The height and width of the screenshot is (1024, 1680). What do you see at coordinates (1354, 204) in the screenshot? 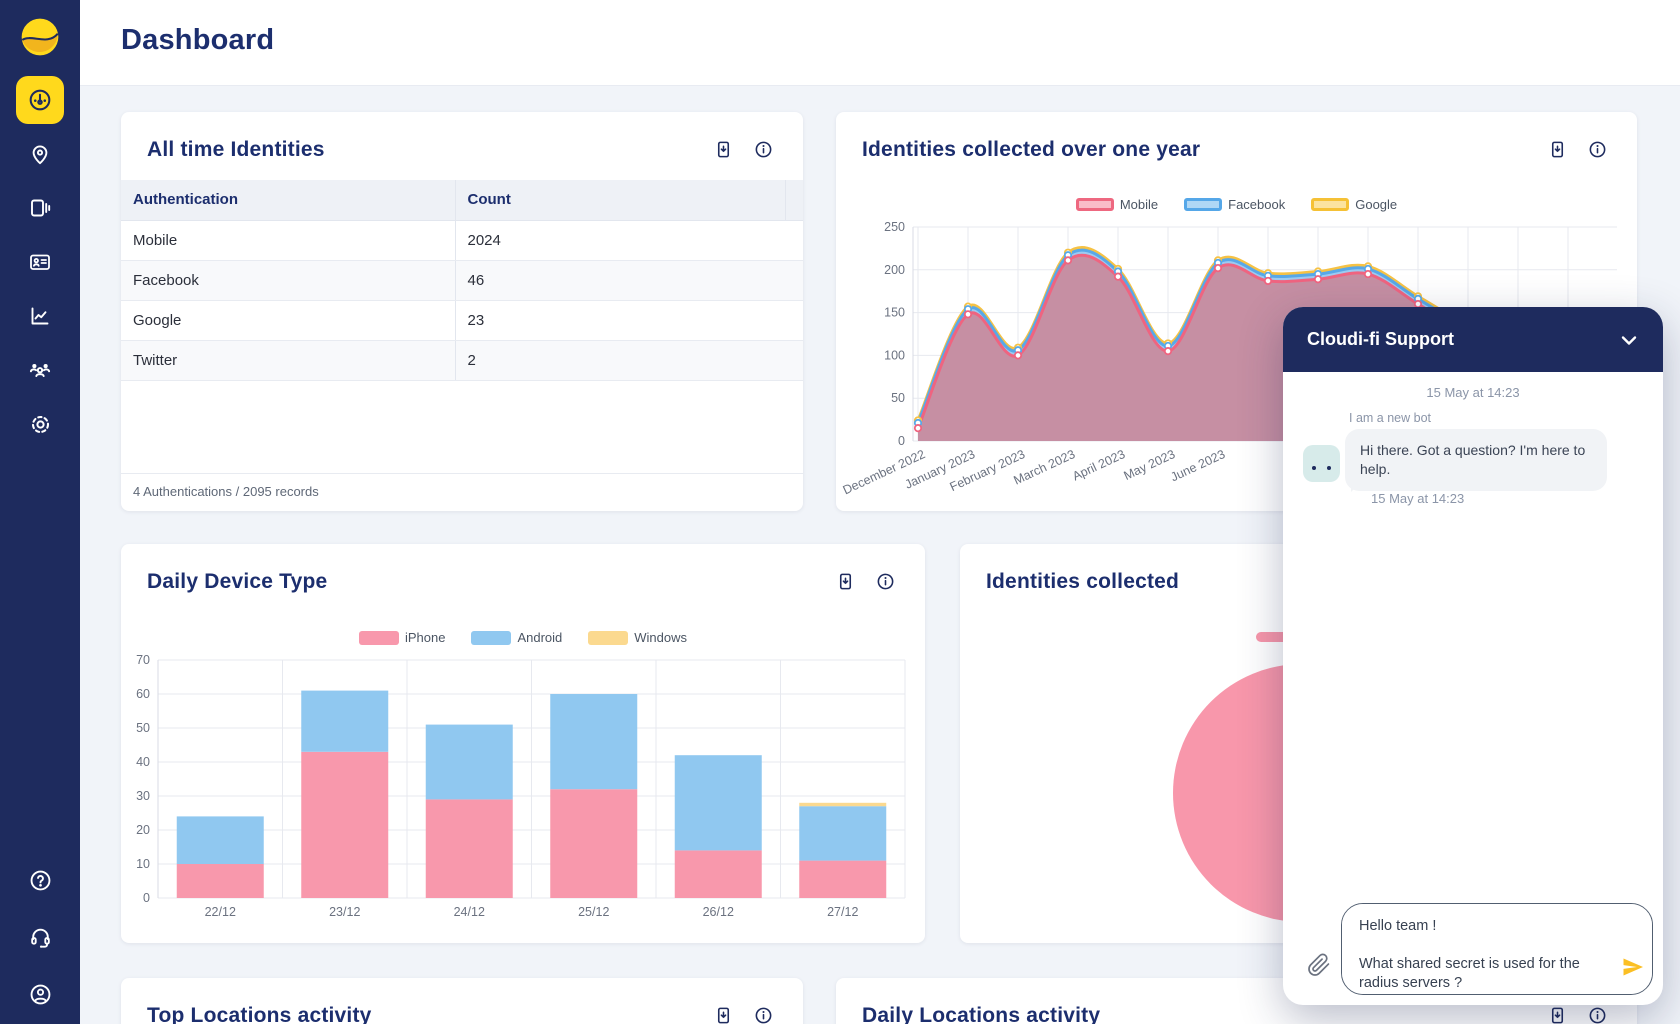
I see `legend-item-google: Google` at bounding box center [1354, 204].